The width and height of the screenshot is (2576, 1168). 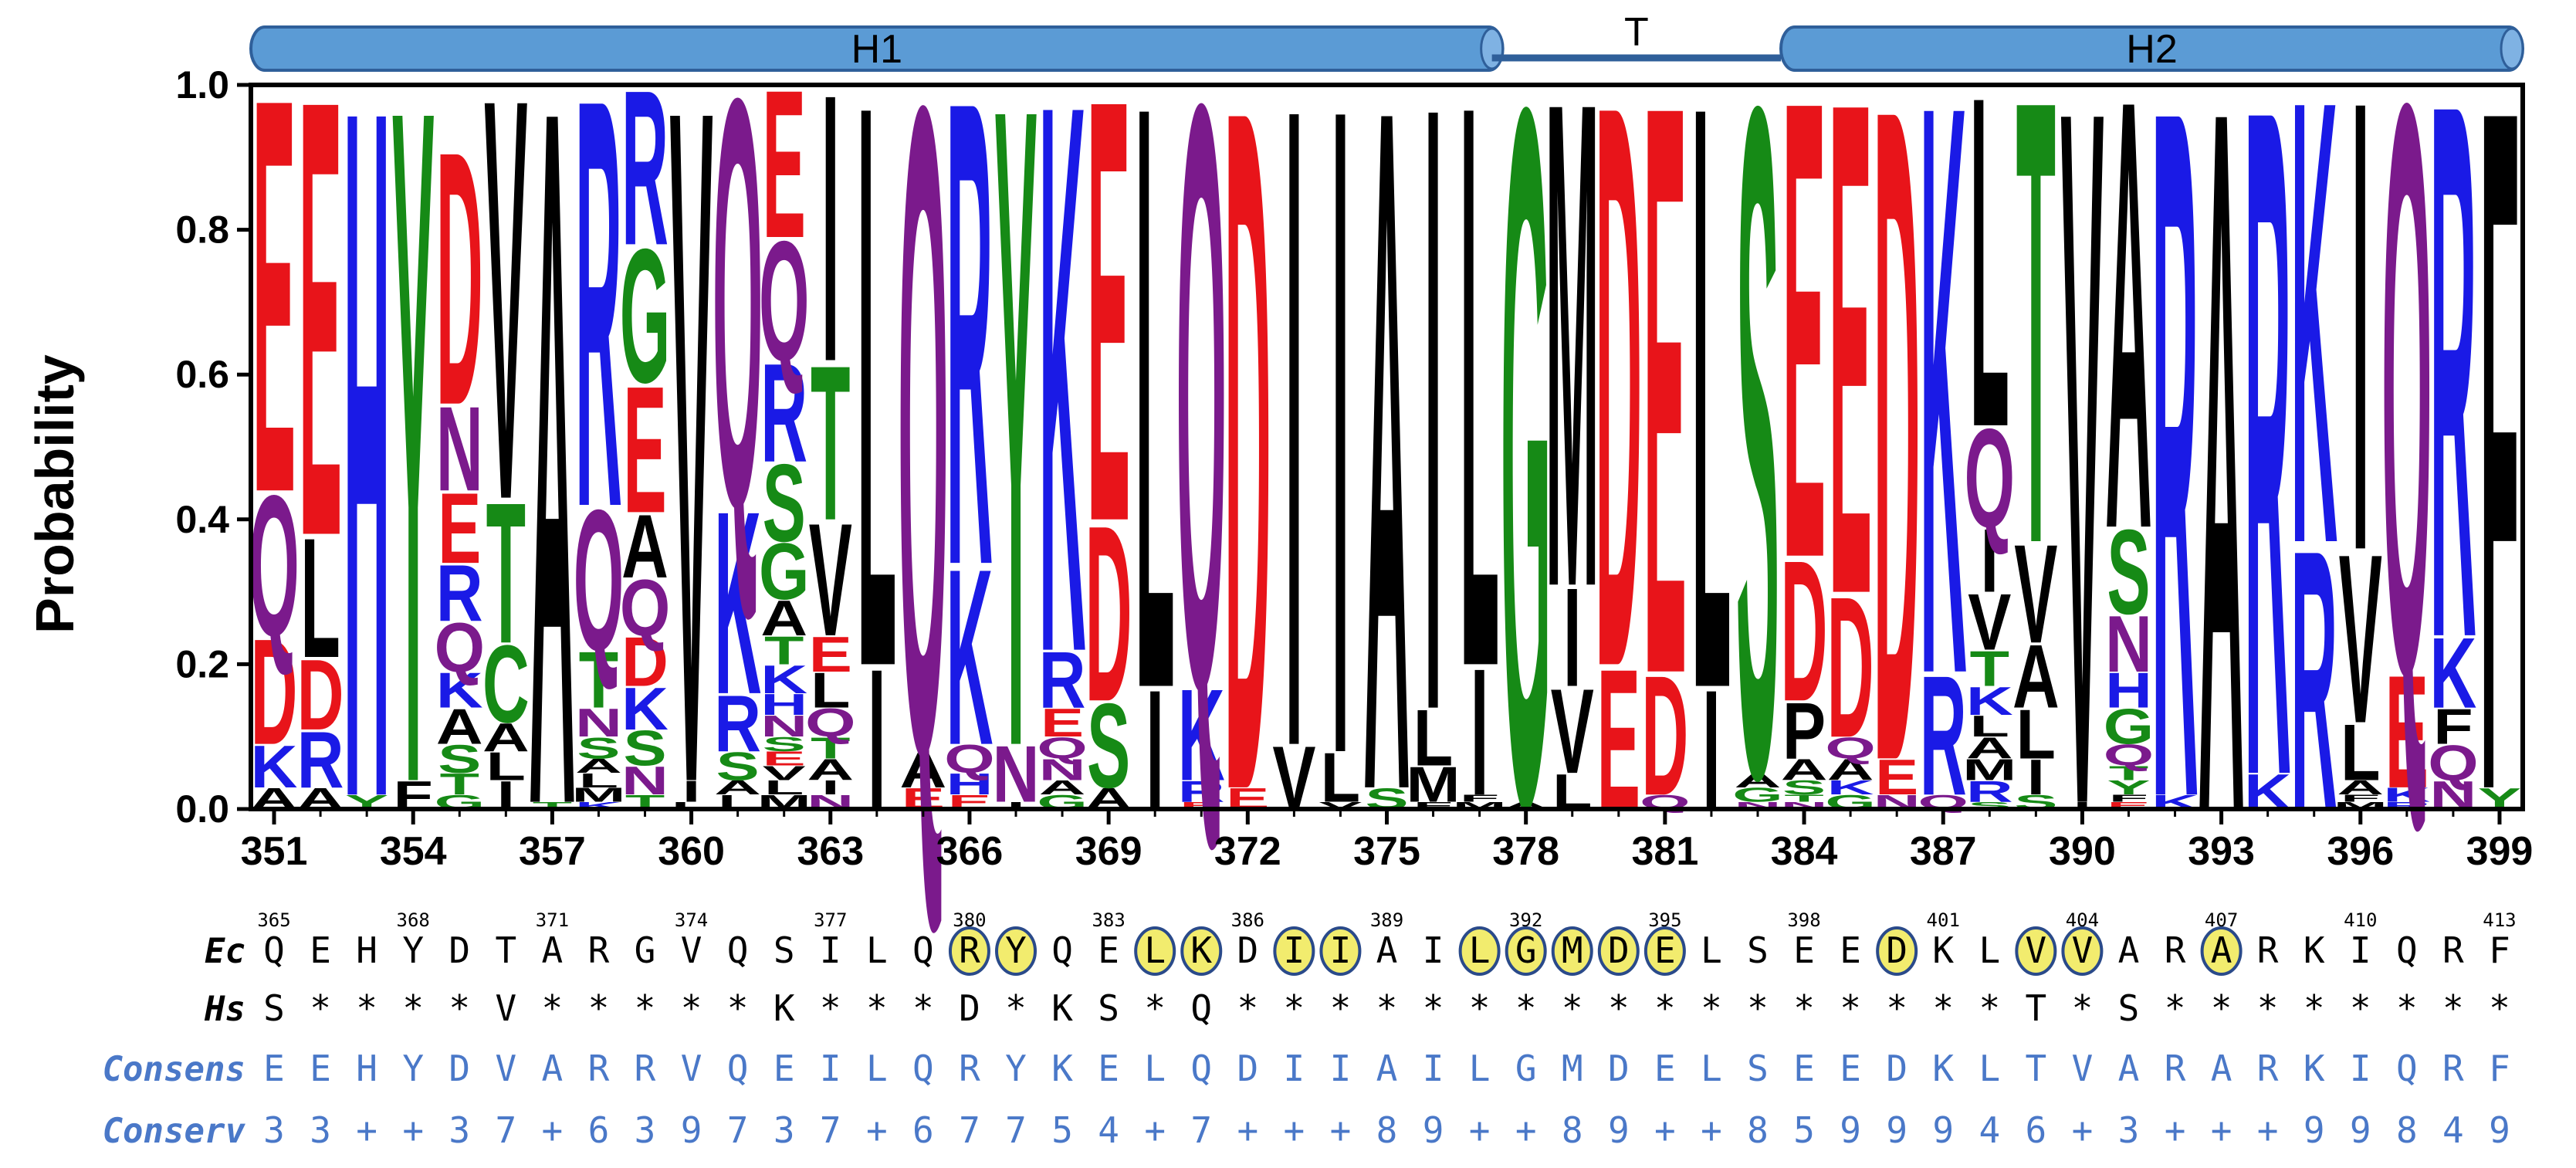 What do you see at coordinates (970, 852) in the screenshot?
I see `x-tick-label: 366` at bounding box center [970, 852].